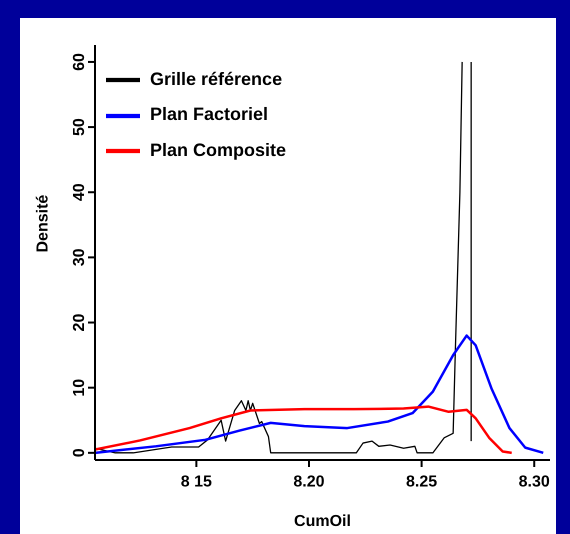 The width and height of the screenshot is (570, 534). Describe the element at coordinates (422, 481) in the screenshot. I see `x-tick-label: 8.25` at that location.